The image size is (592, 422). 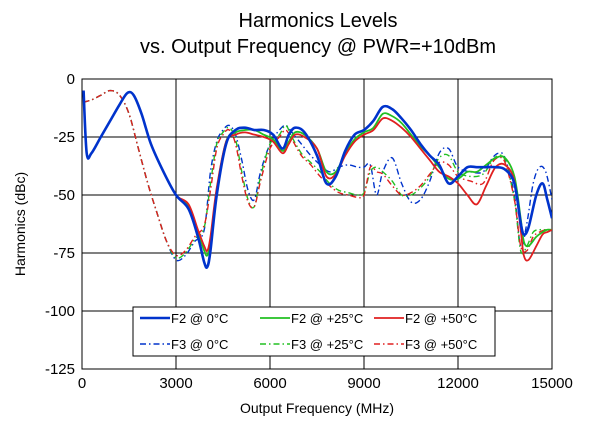 I want to click on x-axis-label: Output Frequency (MHz), so click(x=317, y=408).